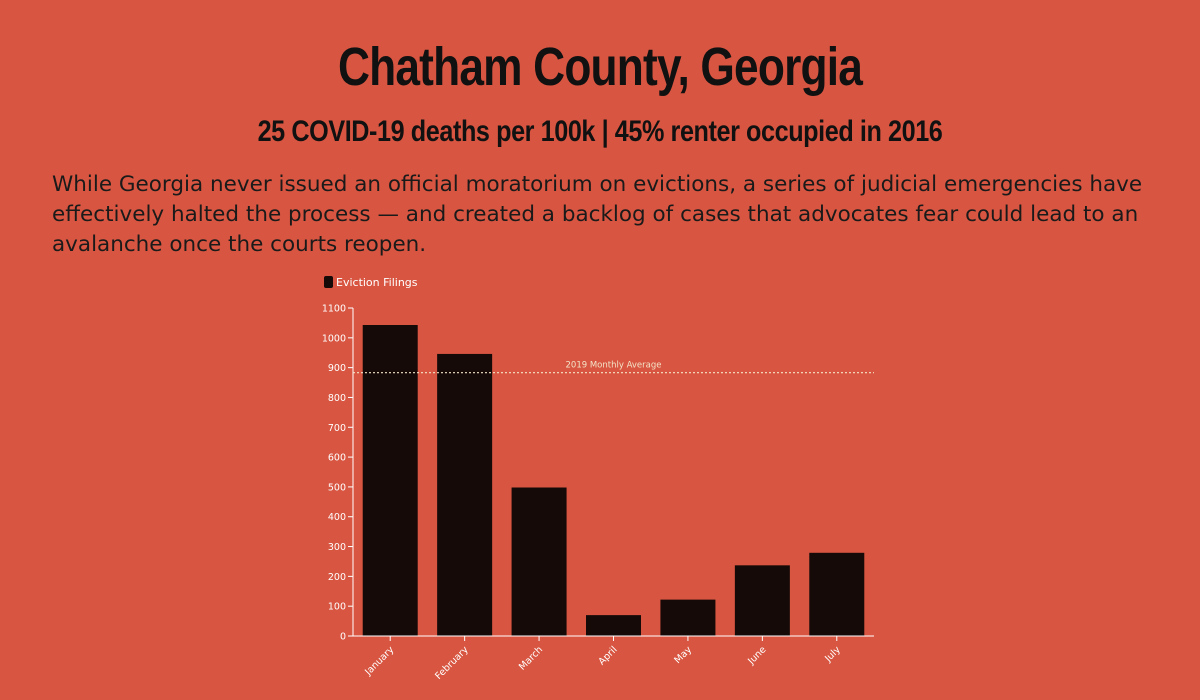  Describe the element at coordinates (337, 607) in the screenshot. I see `y-tick-label: 100` at that location.